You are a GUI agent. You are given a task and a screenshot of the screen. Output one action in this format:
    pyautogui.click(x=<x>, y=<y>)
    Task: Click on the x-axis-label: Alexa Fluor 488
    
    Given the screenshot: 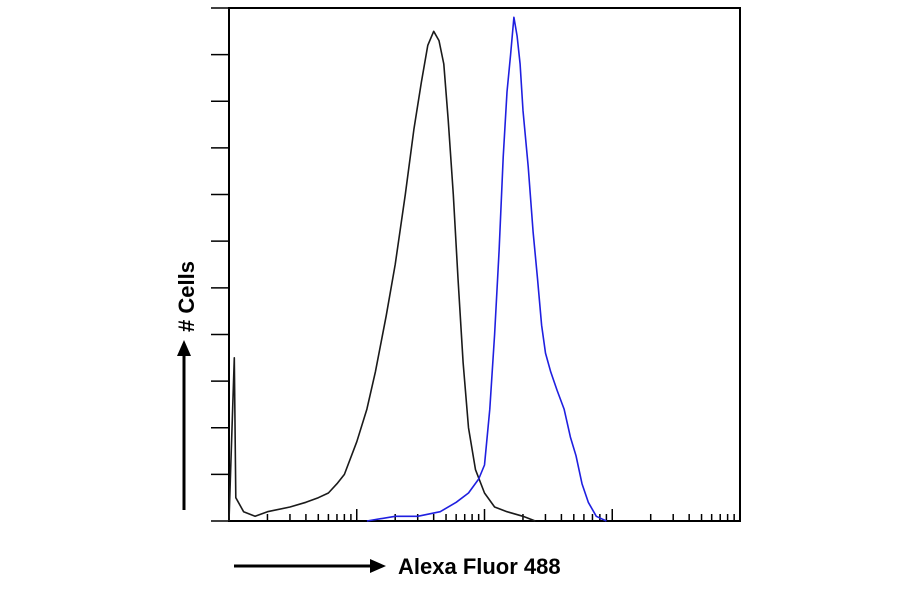 What is the action you would take?
    pyautogui.click(x=479, y=566)
    